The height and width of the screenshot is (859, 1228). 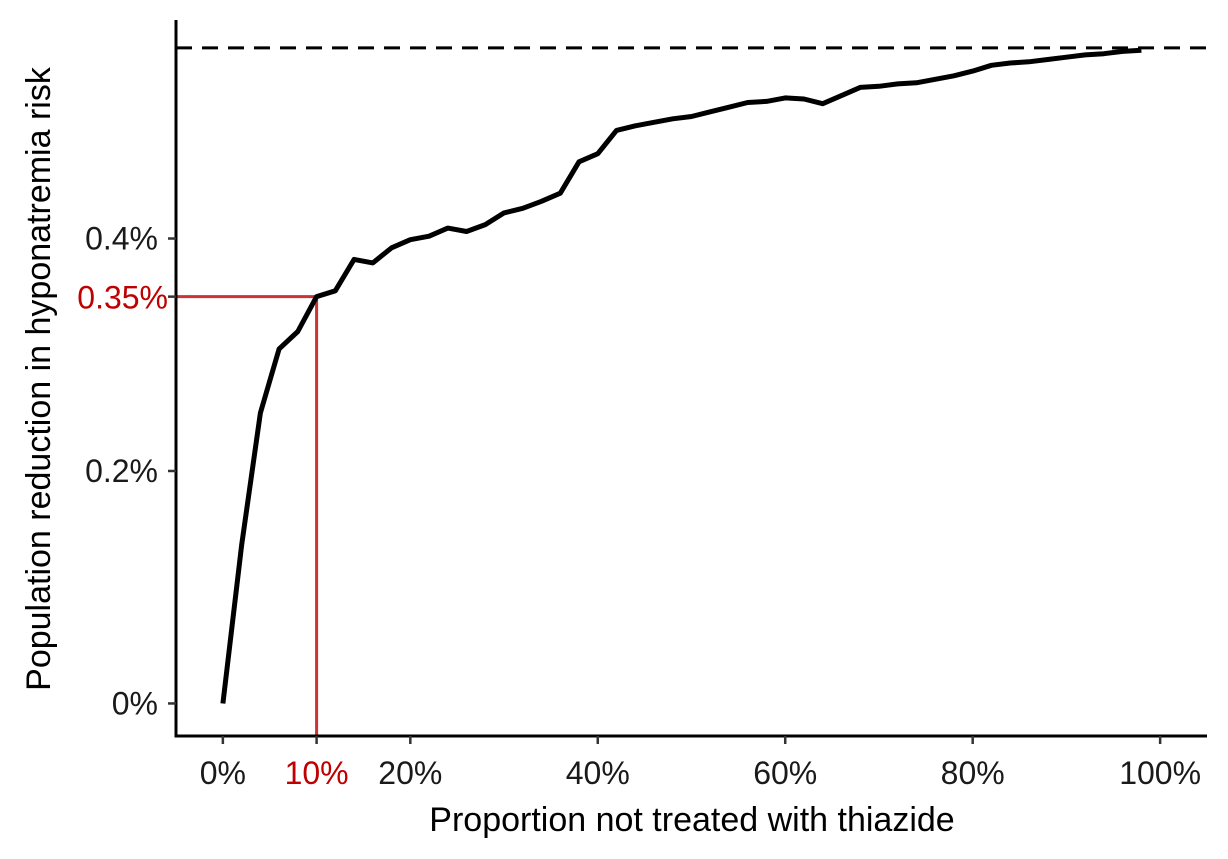 What do you see at coordinates (973, 773) in the screenshot?
I see `x-tick-label: 80%` at bounding box center [973, 773].